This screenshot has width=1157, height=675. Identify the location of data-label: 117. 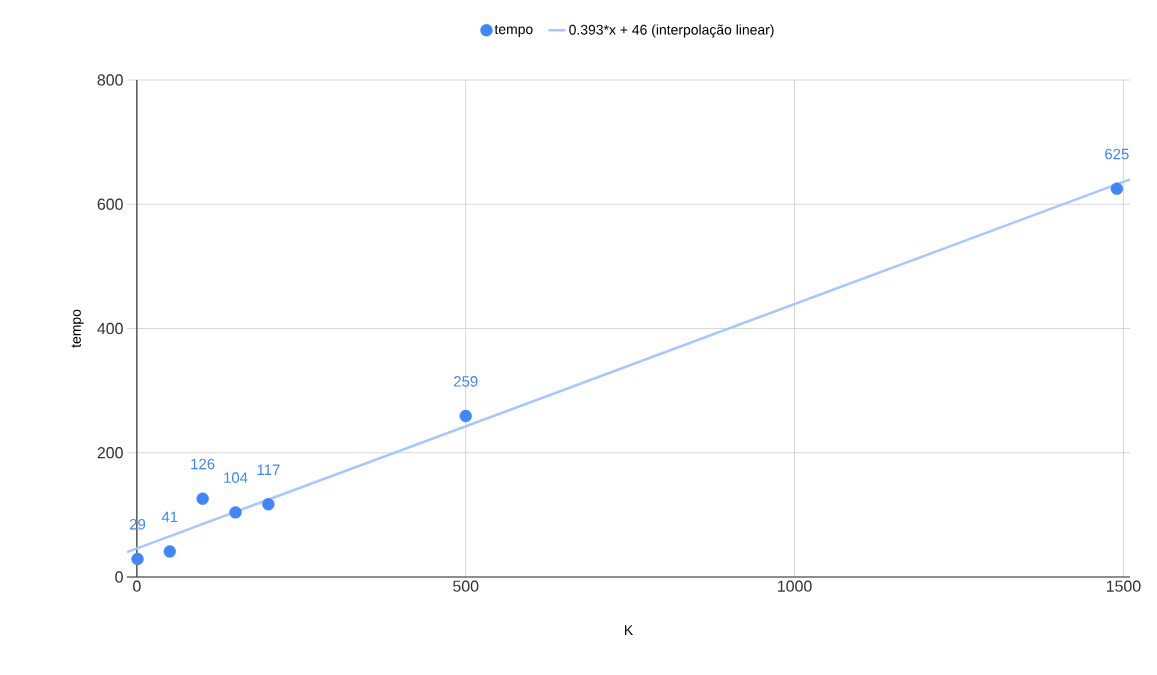
(268, 469).